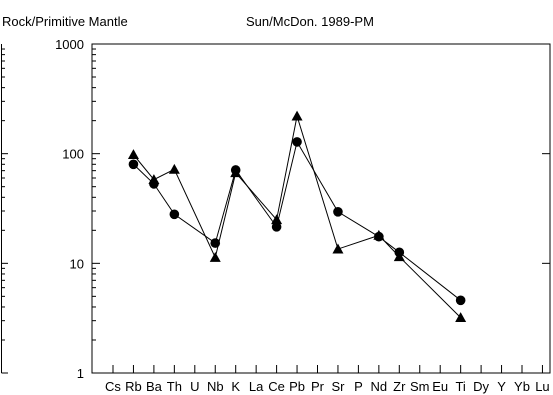 The image size is (553, 395). I want to click on x-tick-label: Cs, so click(113, 386).